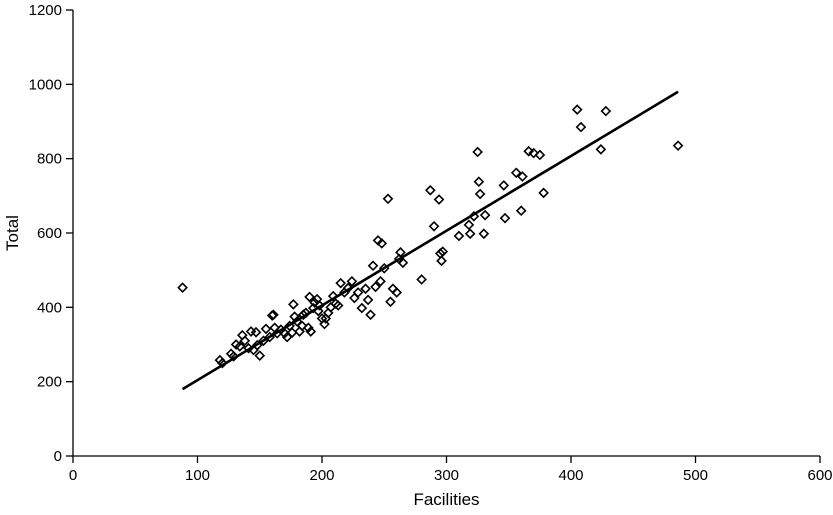  I want to click on y-axis: 0 200 400 600 800 1000 1200, so click(51, 233).